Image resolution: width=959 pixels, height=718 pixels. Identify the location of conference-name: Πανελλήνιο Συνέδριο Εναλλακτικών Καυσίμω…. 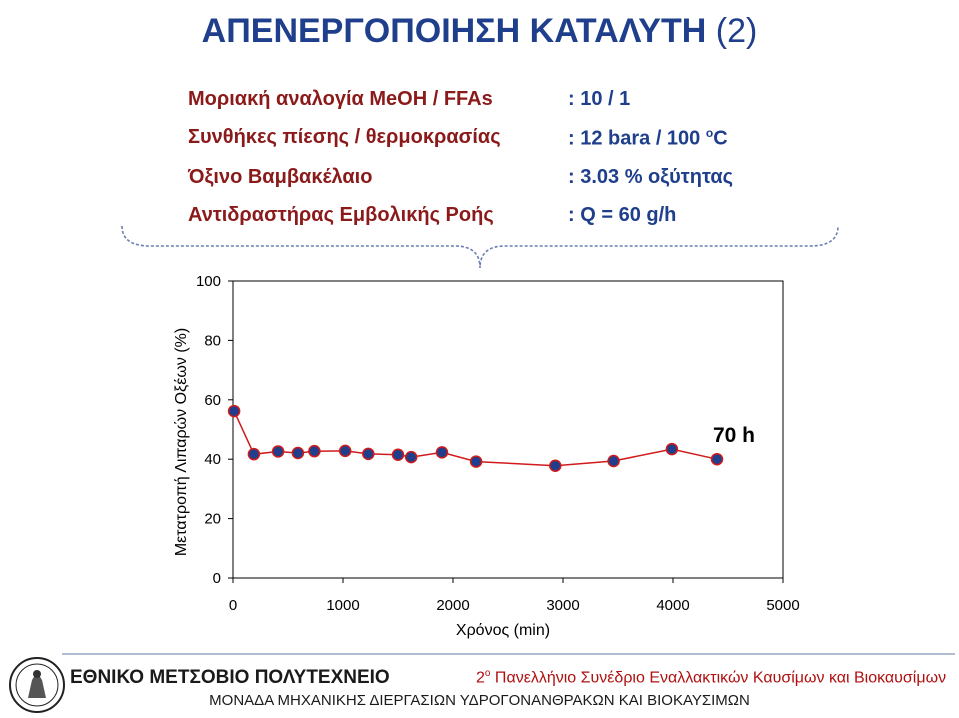
(718, 678).